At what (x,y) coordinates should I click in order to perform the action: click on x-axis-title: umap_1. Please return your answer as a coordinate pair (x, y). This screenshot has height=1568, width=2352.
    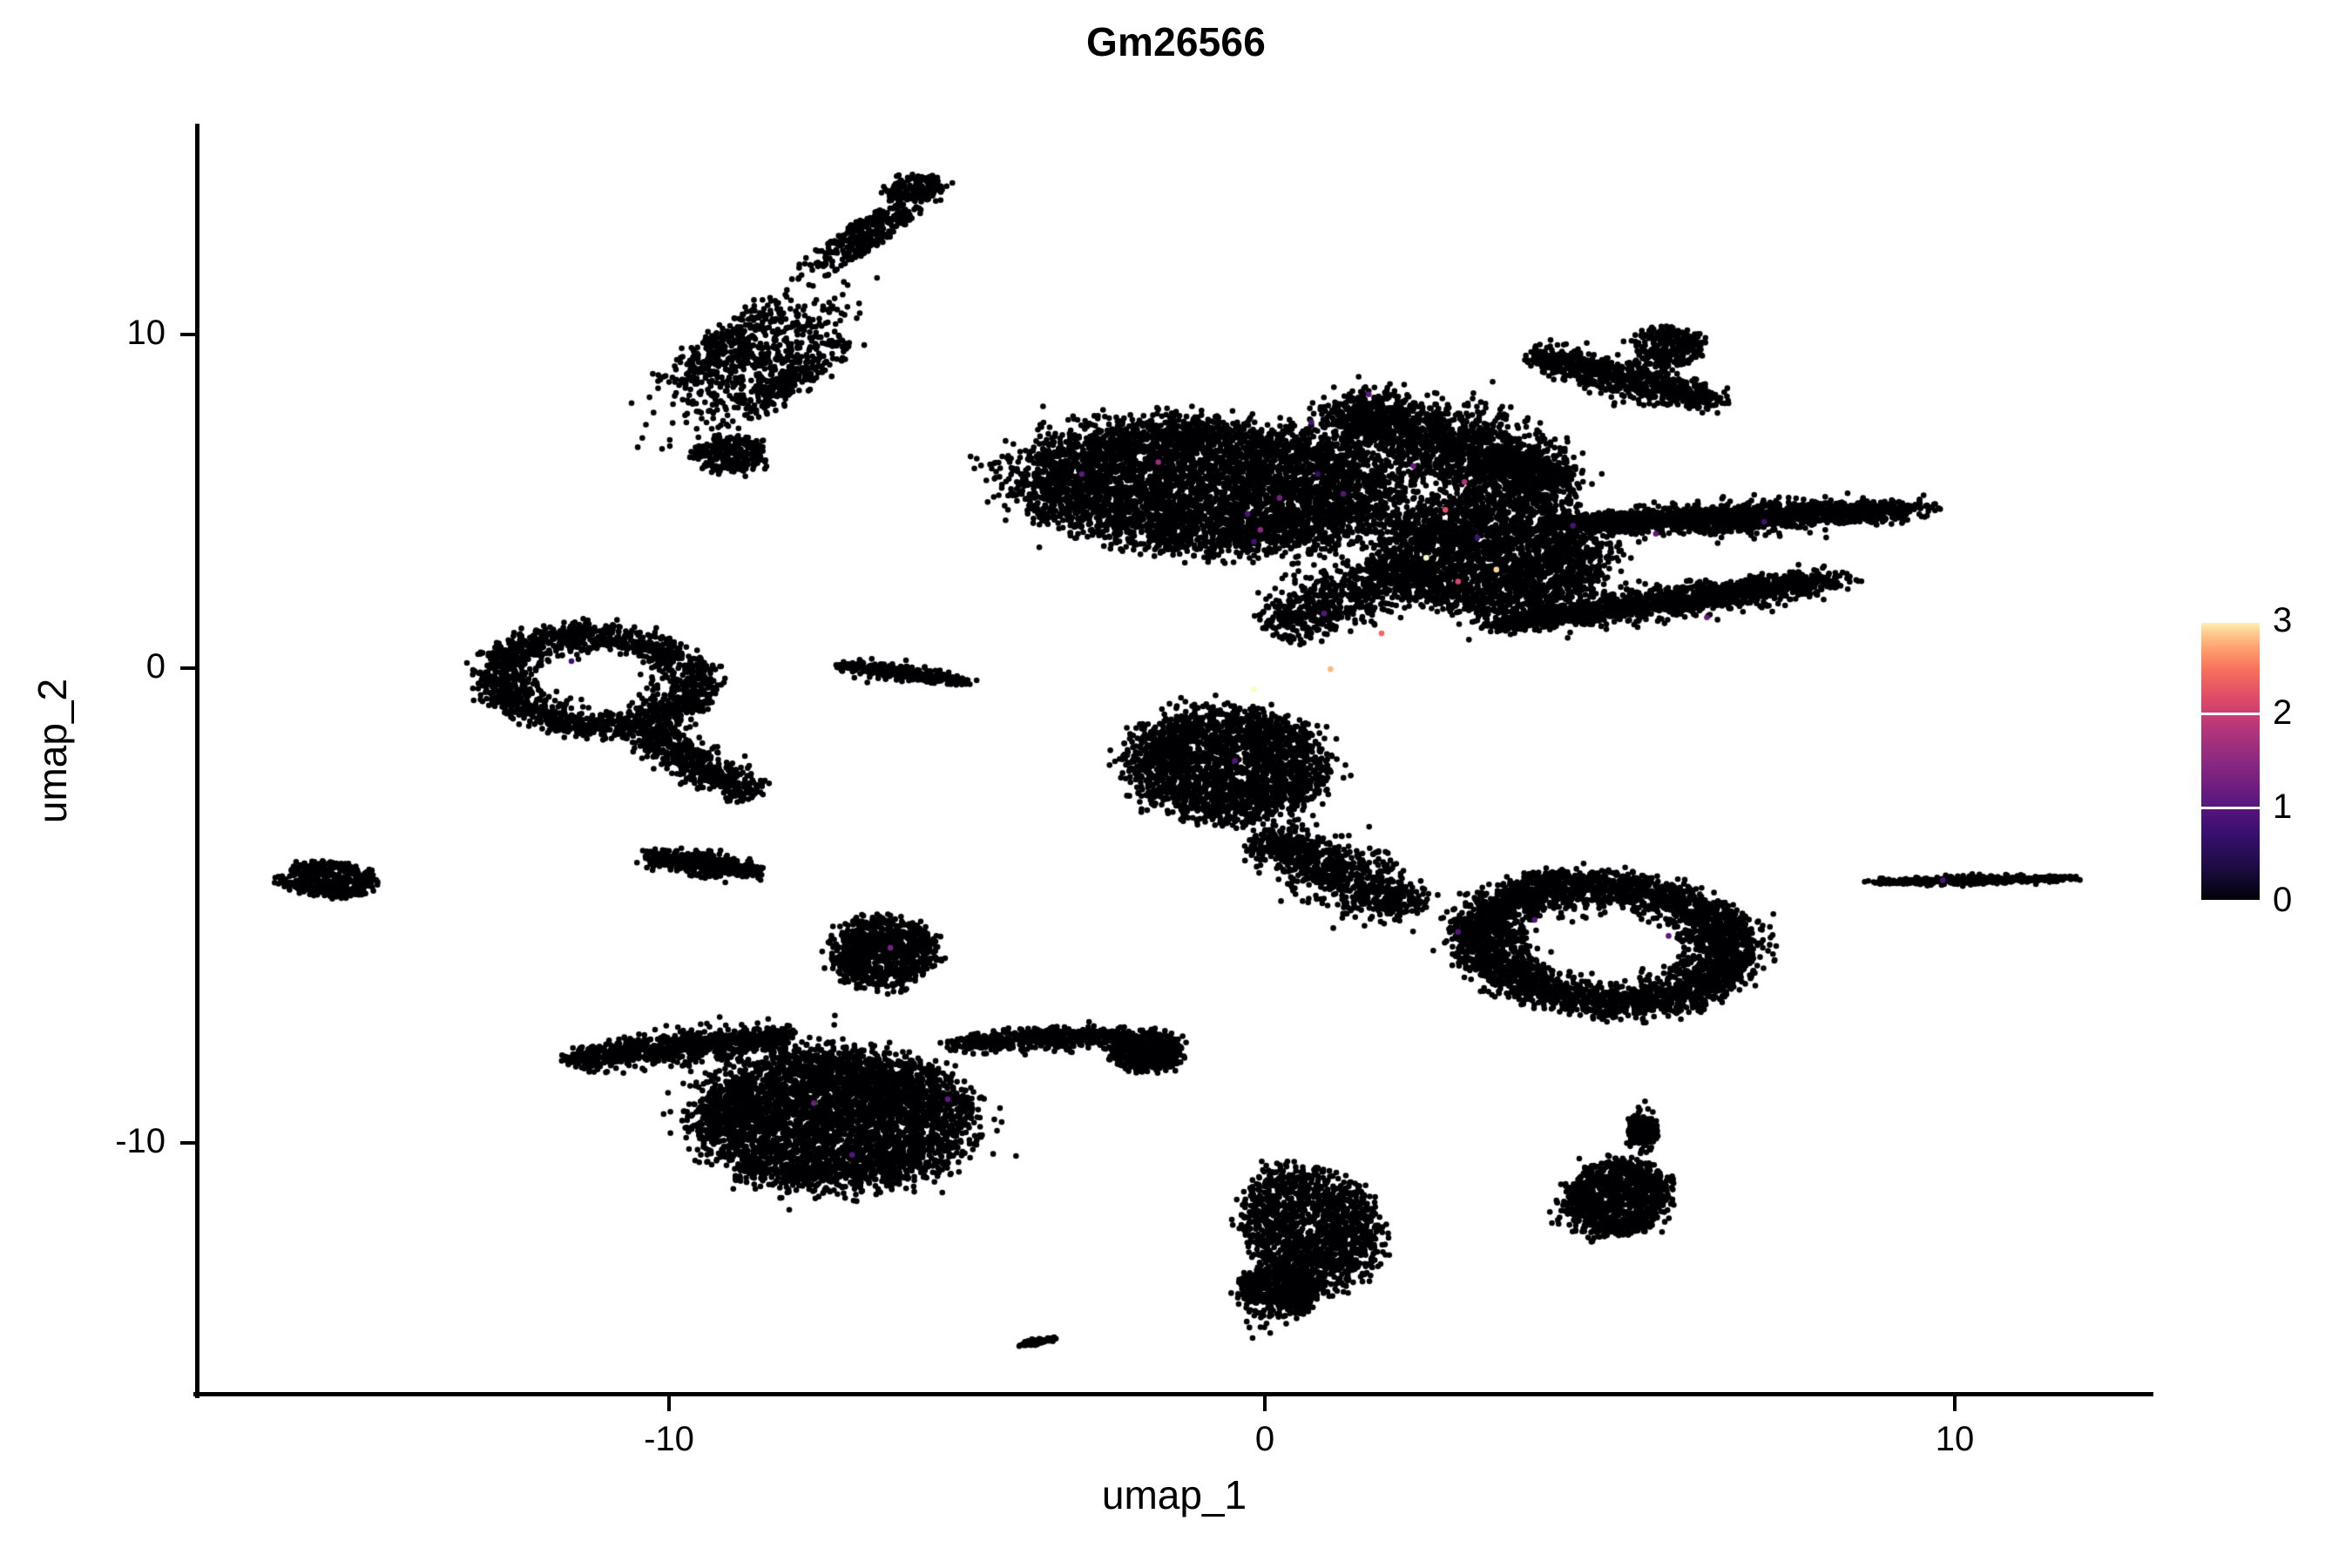
    Looking at the image, I should click on (1174, 1494).